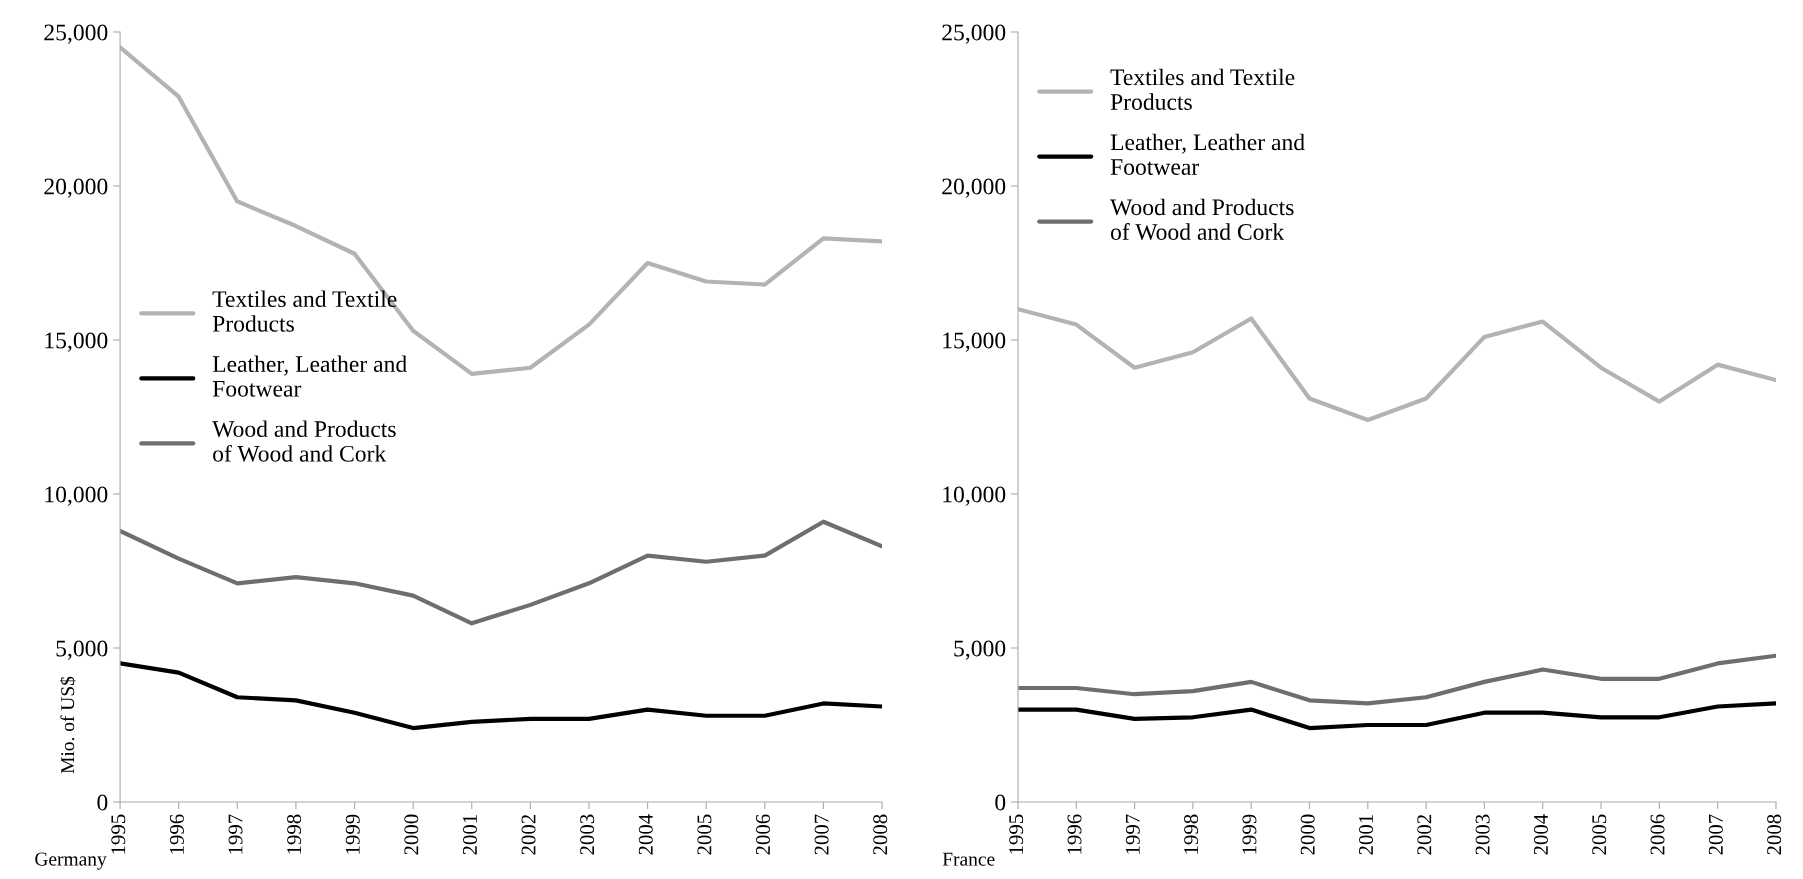 The image size is (1803, 879). I want to click on x-axis-title: Germany, so click(71, 861).